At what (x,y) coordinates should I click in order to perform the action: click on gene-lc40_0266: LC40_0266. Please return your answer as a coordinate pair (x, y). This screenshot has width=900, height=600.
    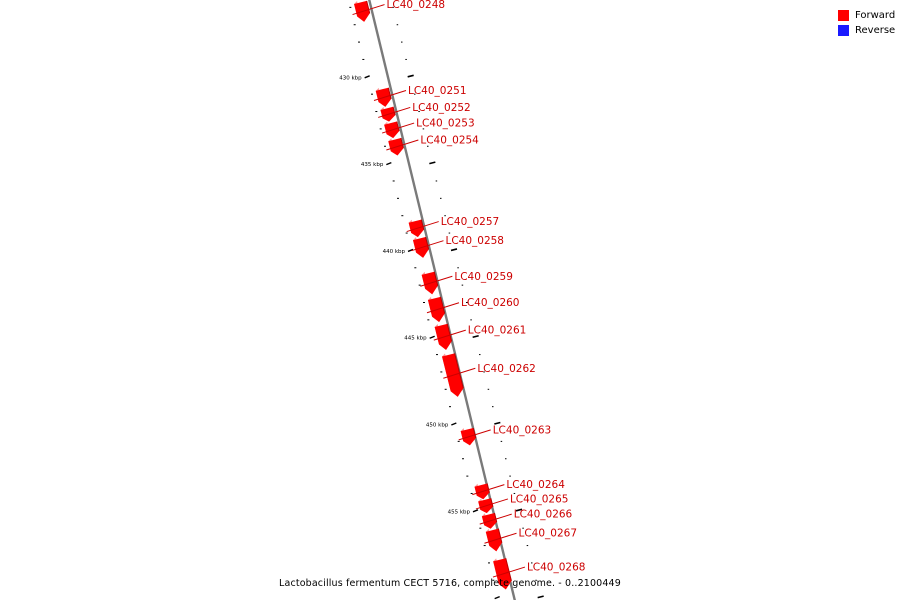
    Looking at the image, I should click on (526, 519).